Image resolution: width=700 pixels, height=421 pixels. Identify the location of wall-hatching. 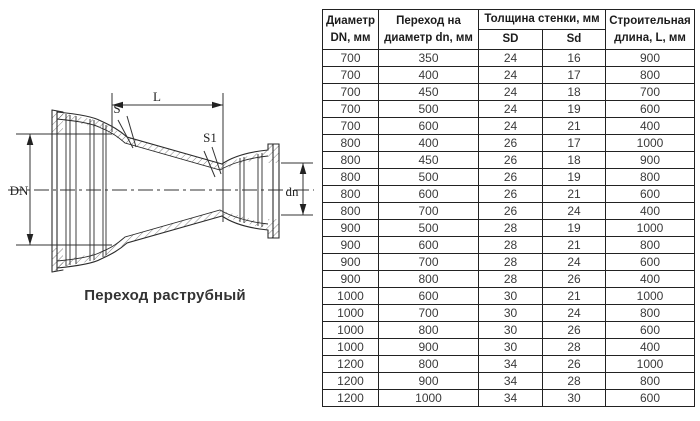
(165, 191).